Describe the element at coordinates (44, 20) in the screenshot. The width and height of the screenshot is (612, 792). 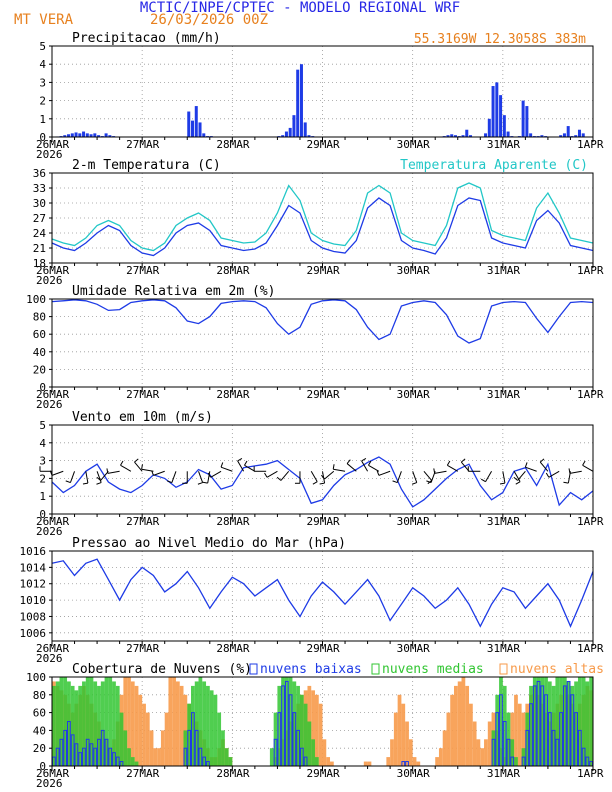
I see `station-name: MT VERA` at that location.